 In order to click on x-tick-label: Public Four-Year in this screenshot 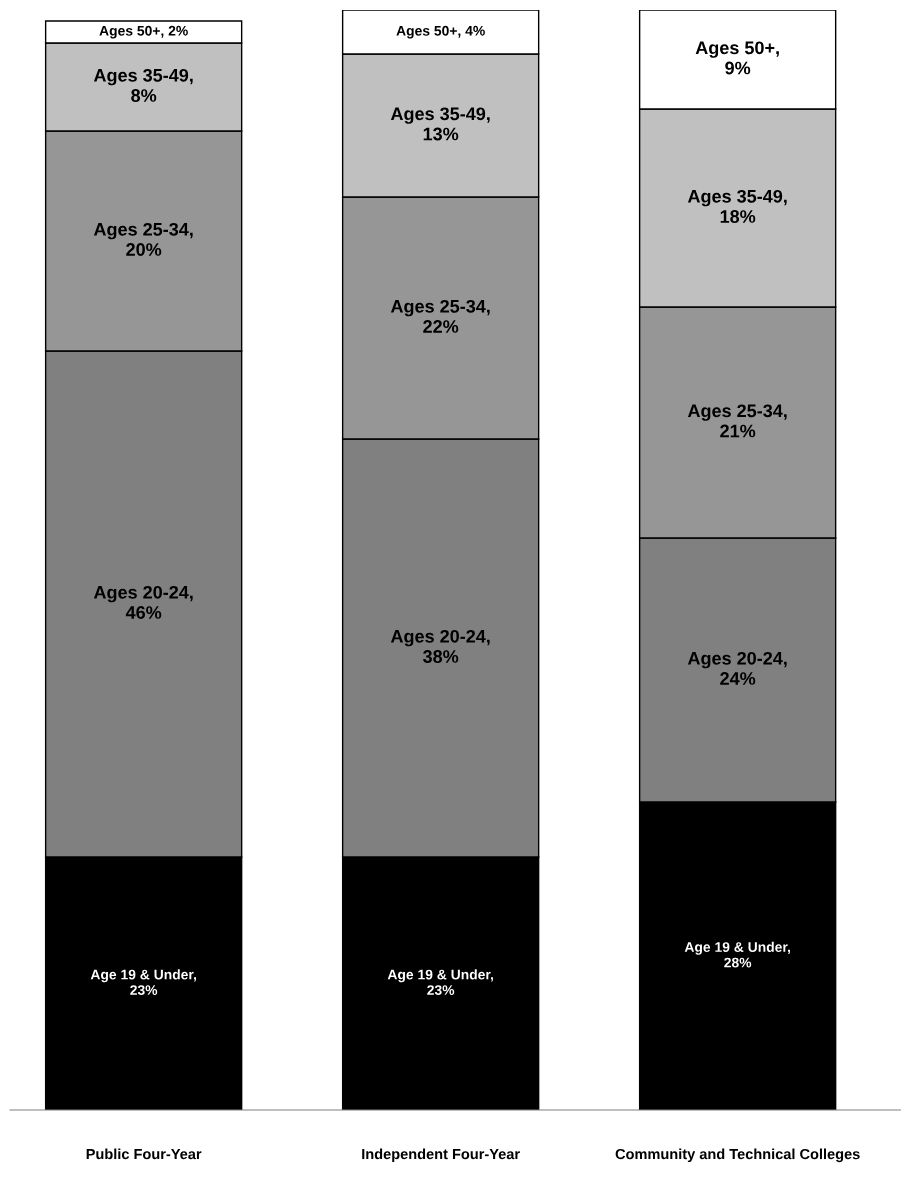, I will do `click(144, 1154)`.